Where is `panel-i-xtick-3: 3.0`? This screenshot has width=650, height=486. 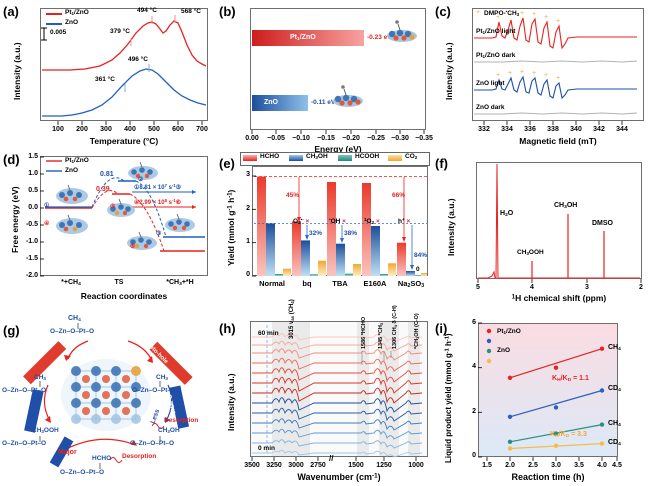
panel-i-xtick-3: 3.0 is located at coordinates (556, 465).